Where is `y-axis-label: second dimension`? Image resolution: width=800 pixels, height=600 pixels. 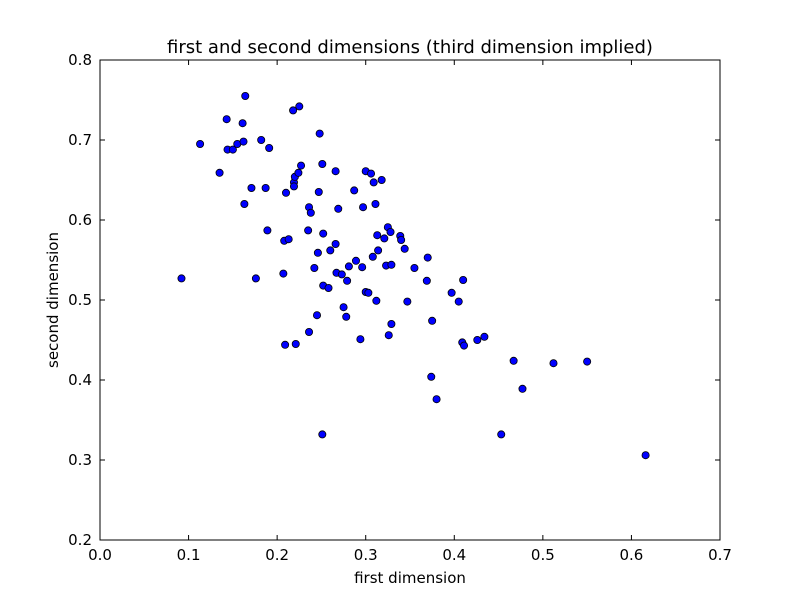 y-axis-label: second dimension is located at coordinates (53, 300).